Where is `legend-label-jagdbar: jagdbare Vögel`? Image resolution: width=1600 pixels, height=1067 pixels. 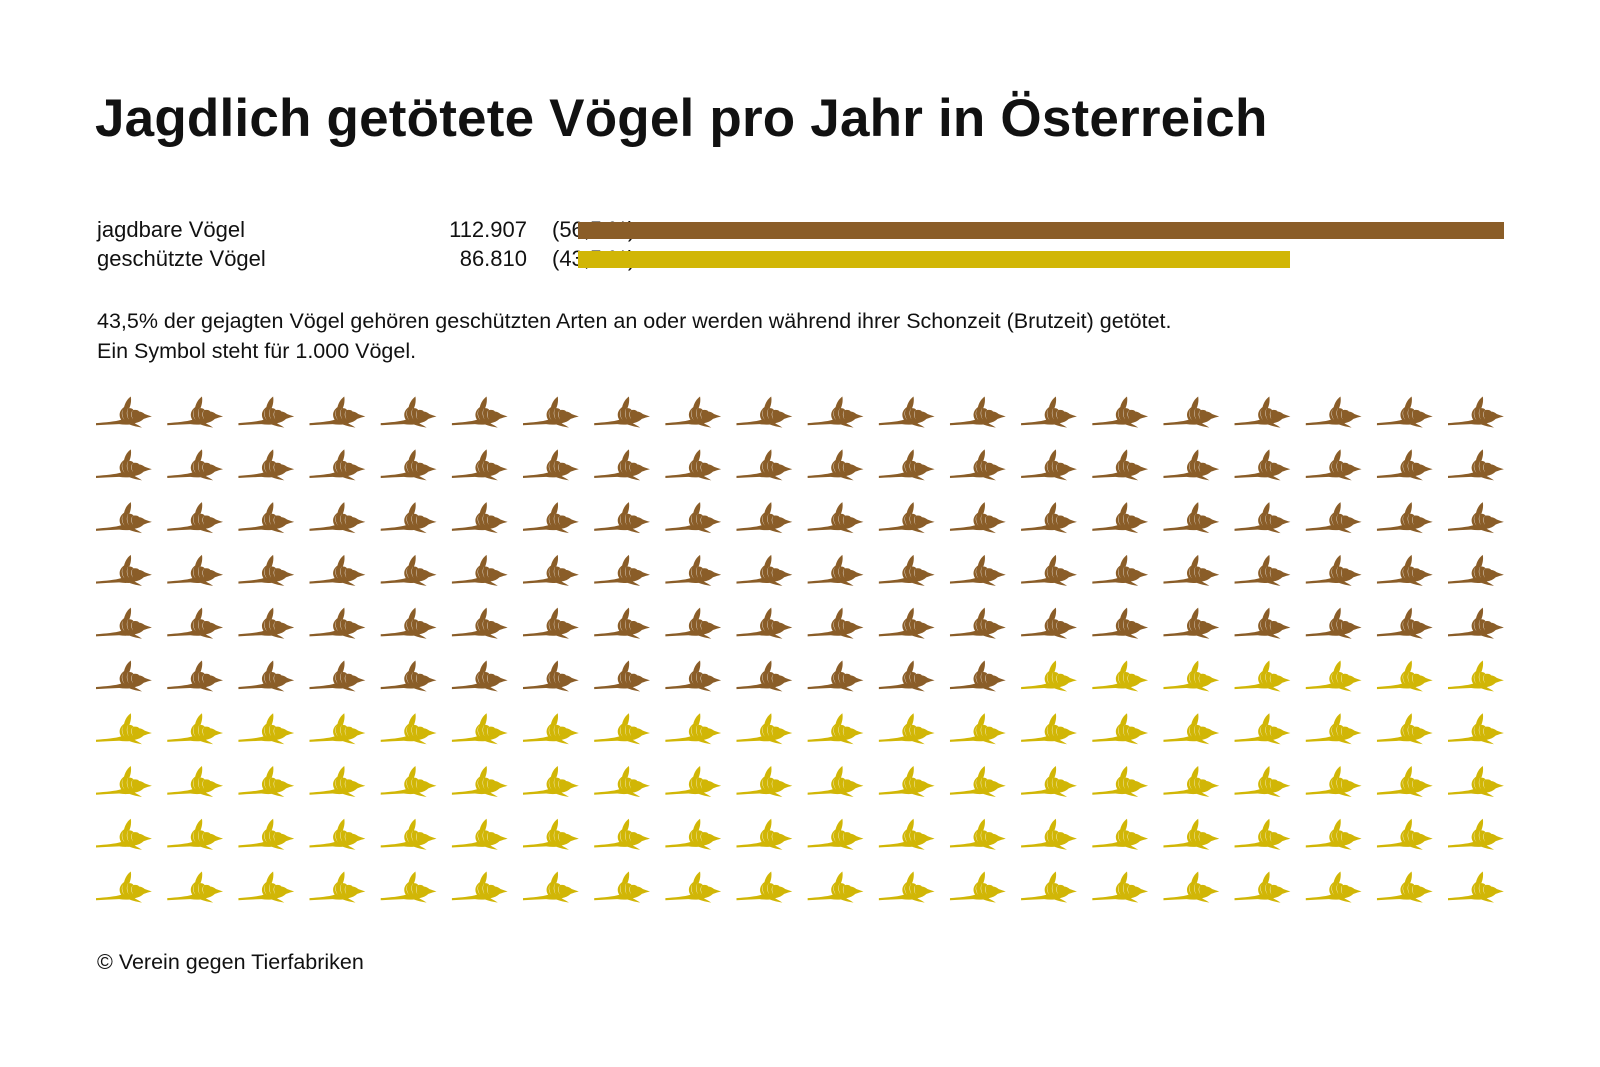 legend-label-jagdbar: jagdbare Vögel is located at coordinates (171, 229).